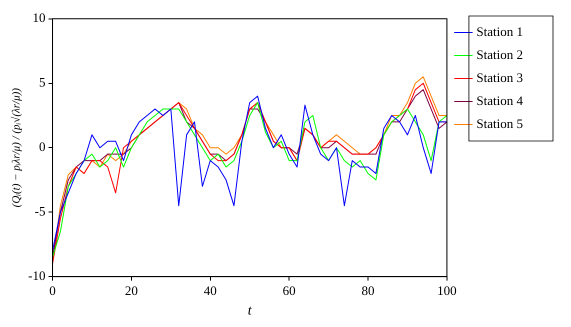  I want to click on legend-label: Station 2, so click(500, 54).